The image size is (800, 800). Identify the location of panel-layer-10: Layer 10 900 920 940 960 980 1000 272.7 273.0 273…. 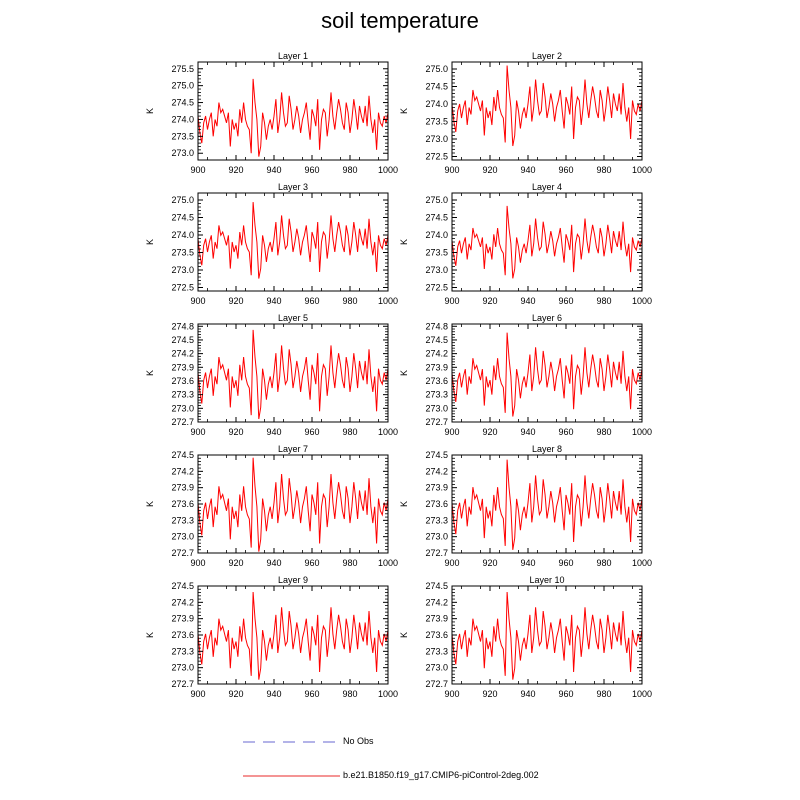
(525, 637).